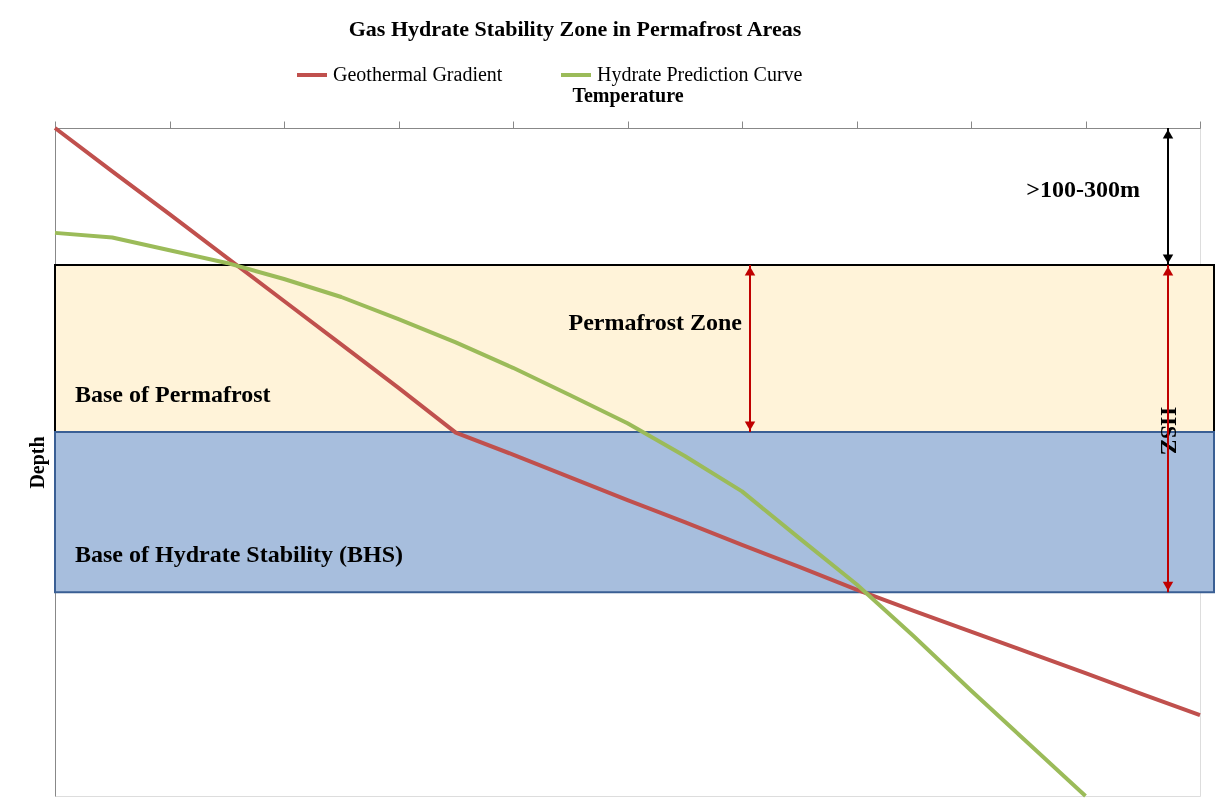  Describe the element at coordinates (37, 462) in the screenshot. I see `y-axis-title: Depth` at that location.